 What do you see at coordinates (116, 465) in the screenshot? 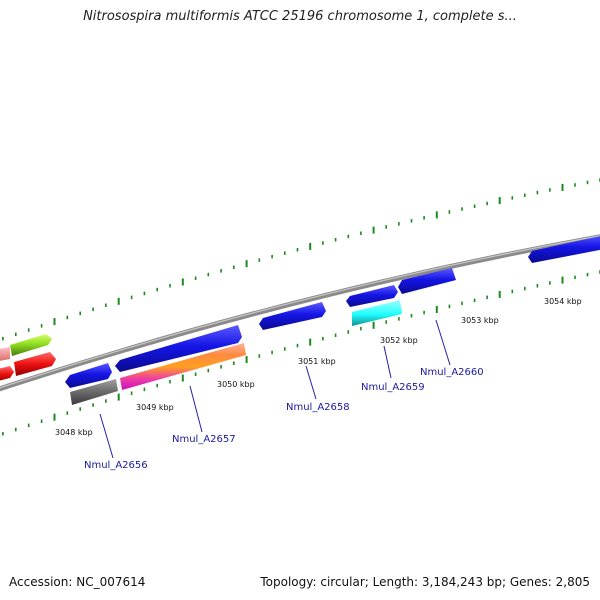
I see `gene-label-nmul-a2656: Nmul_A2656` at bounding box center [116, 465].